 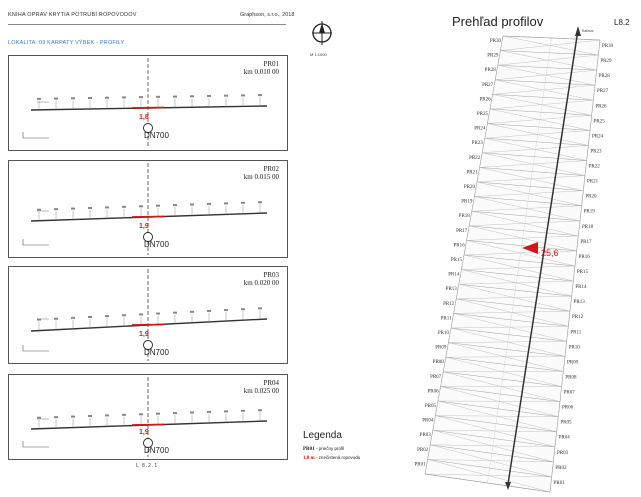 What do you see at coordinates (581, 287) in the screenshot?
I see `profile-label-right: PR14` at bounding box center [581, 287].